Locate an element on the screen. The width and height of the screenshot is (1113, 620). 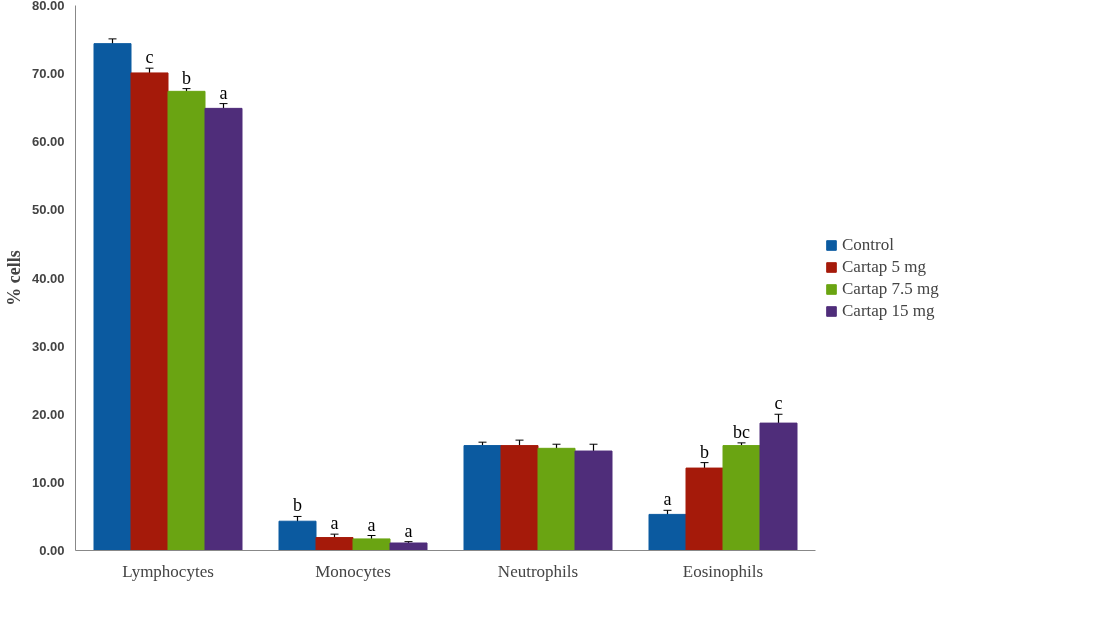
x-tick-label: Neutrophils is located at coordinates (538, 571).